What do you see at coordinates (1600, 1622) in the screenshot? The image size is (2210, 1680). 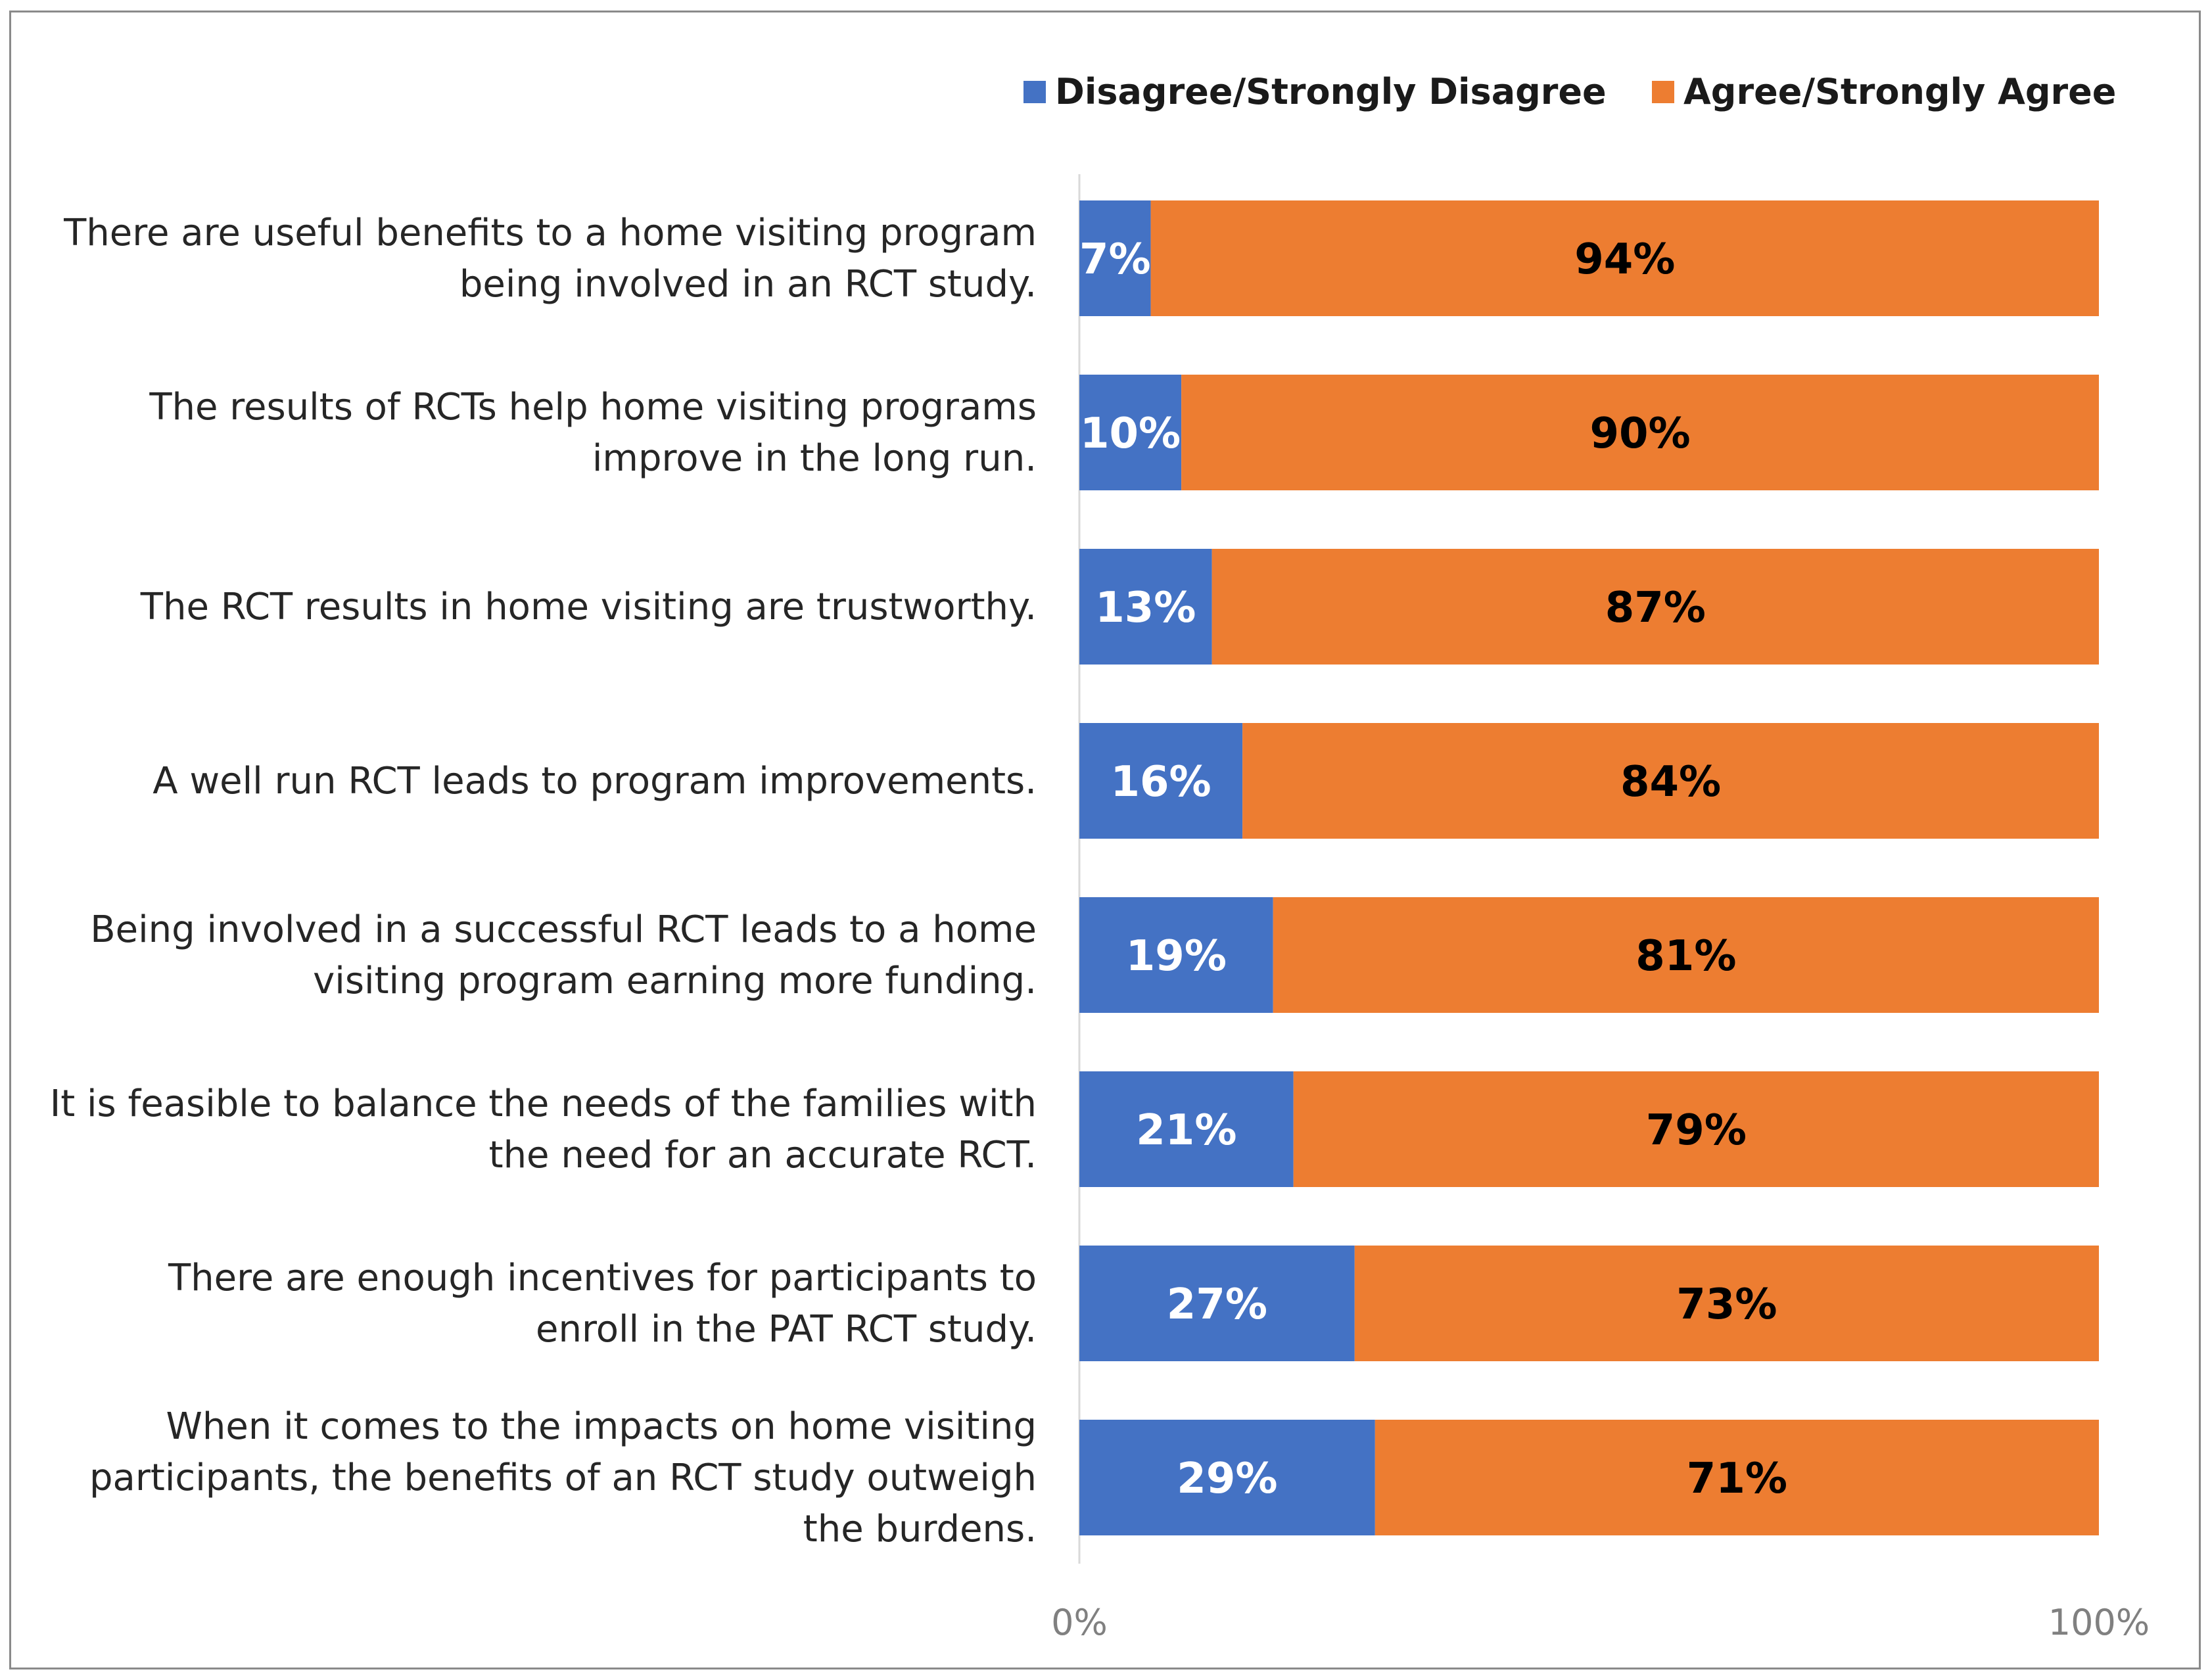 I see `x-axis-ticks: 0% 100%` at bounding box center [1600, 1622].